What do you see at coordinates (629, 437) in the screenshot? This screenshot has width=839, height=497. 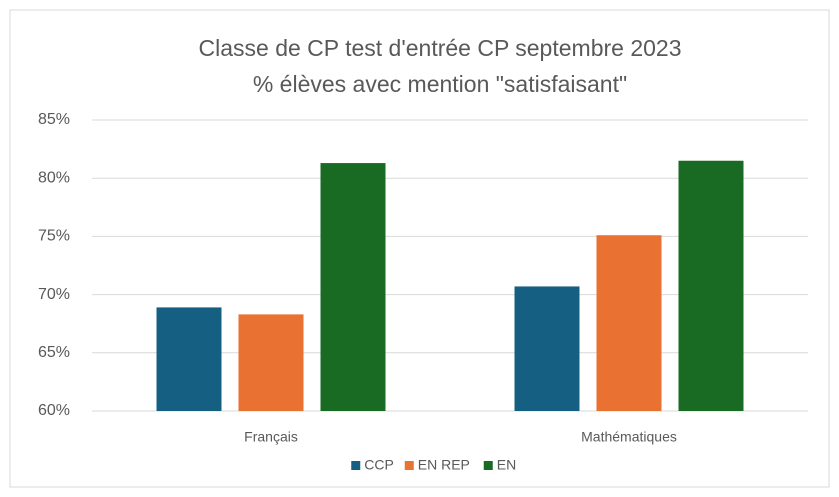 I see `x-tick-label: Mathématiques` at bounding box center [629, 437].